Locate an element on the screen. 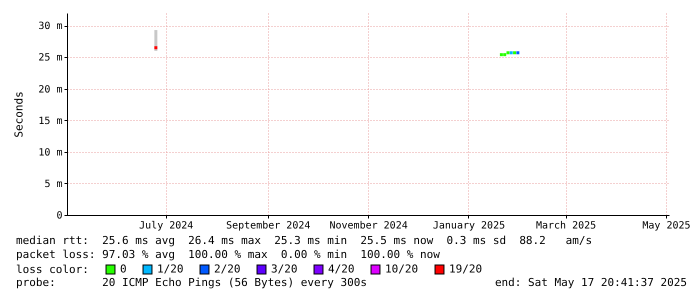 This screenshot has width=697, height=297. legend-label: 0 is located at coordinates (123, 269).